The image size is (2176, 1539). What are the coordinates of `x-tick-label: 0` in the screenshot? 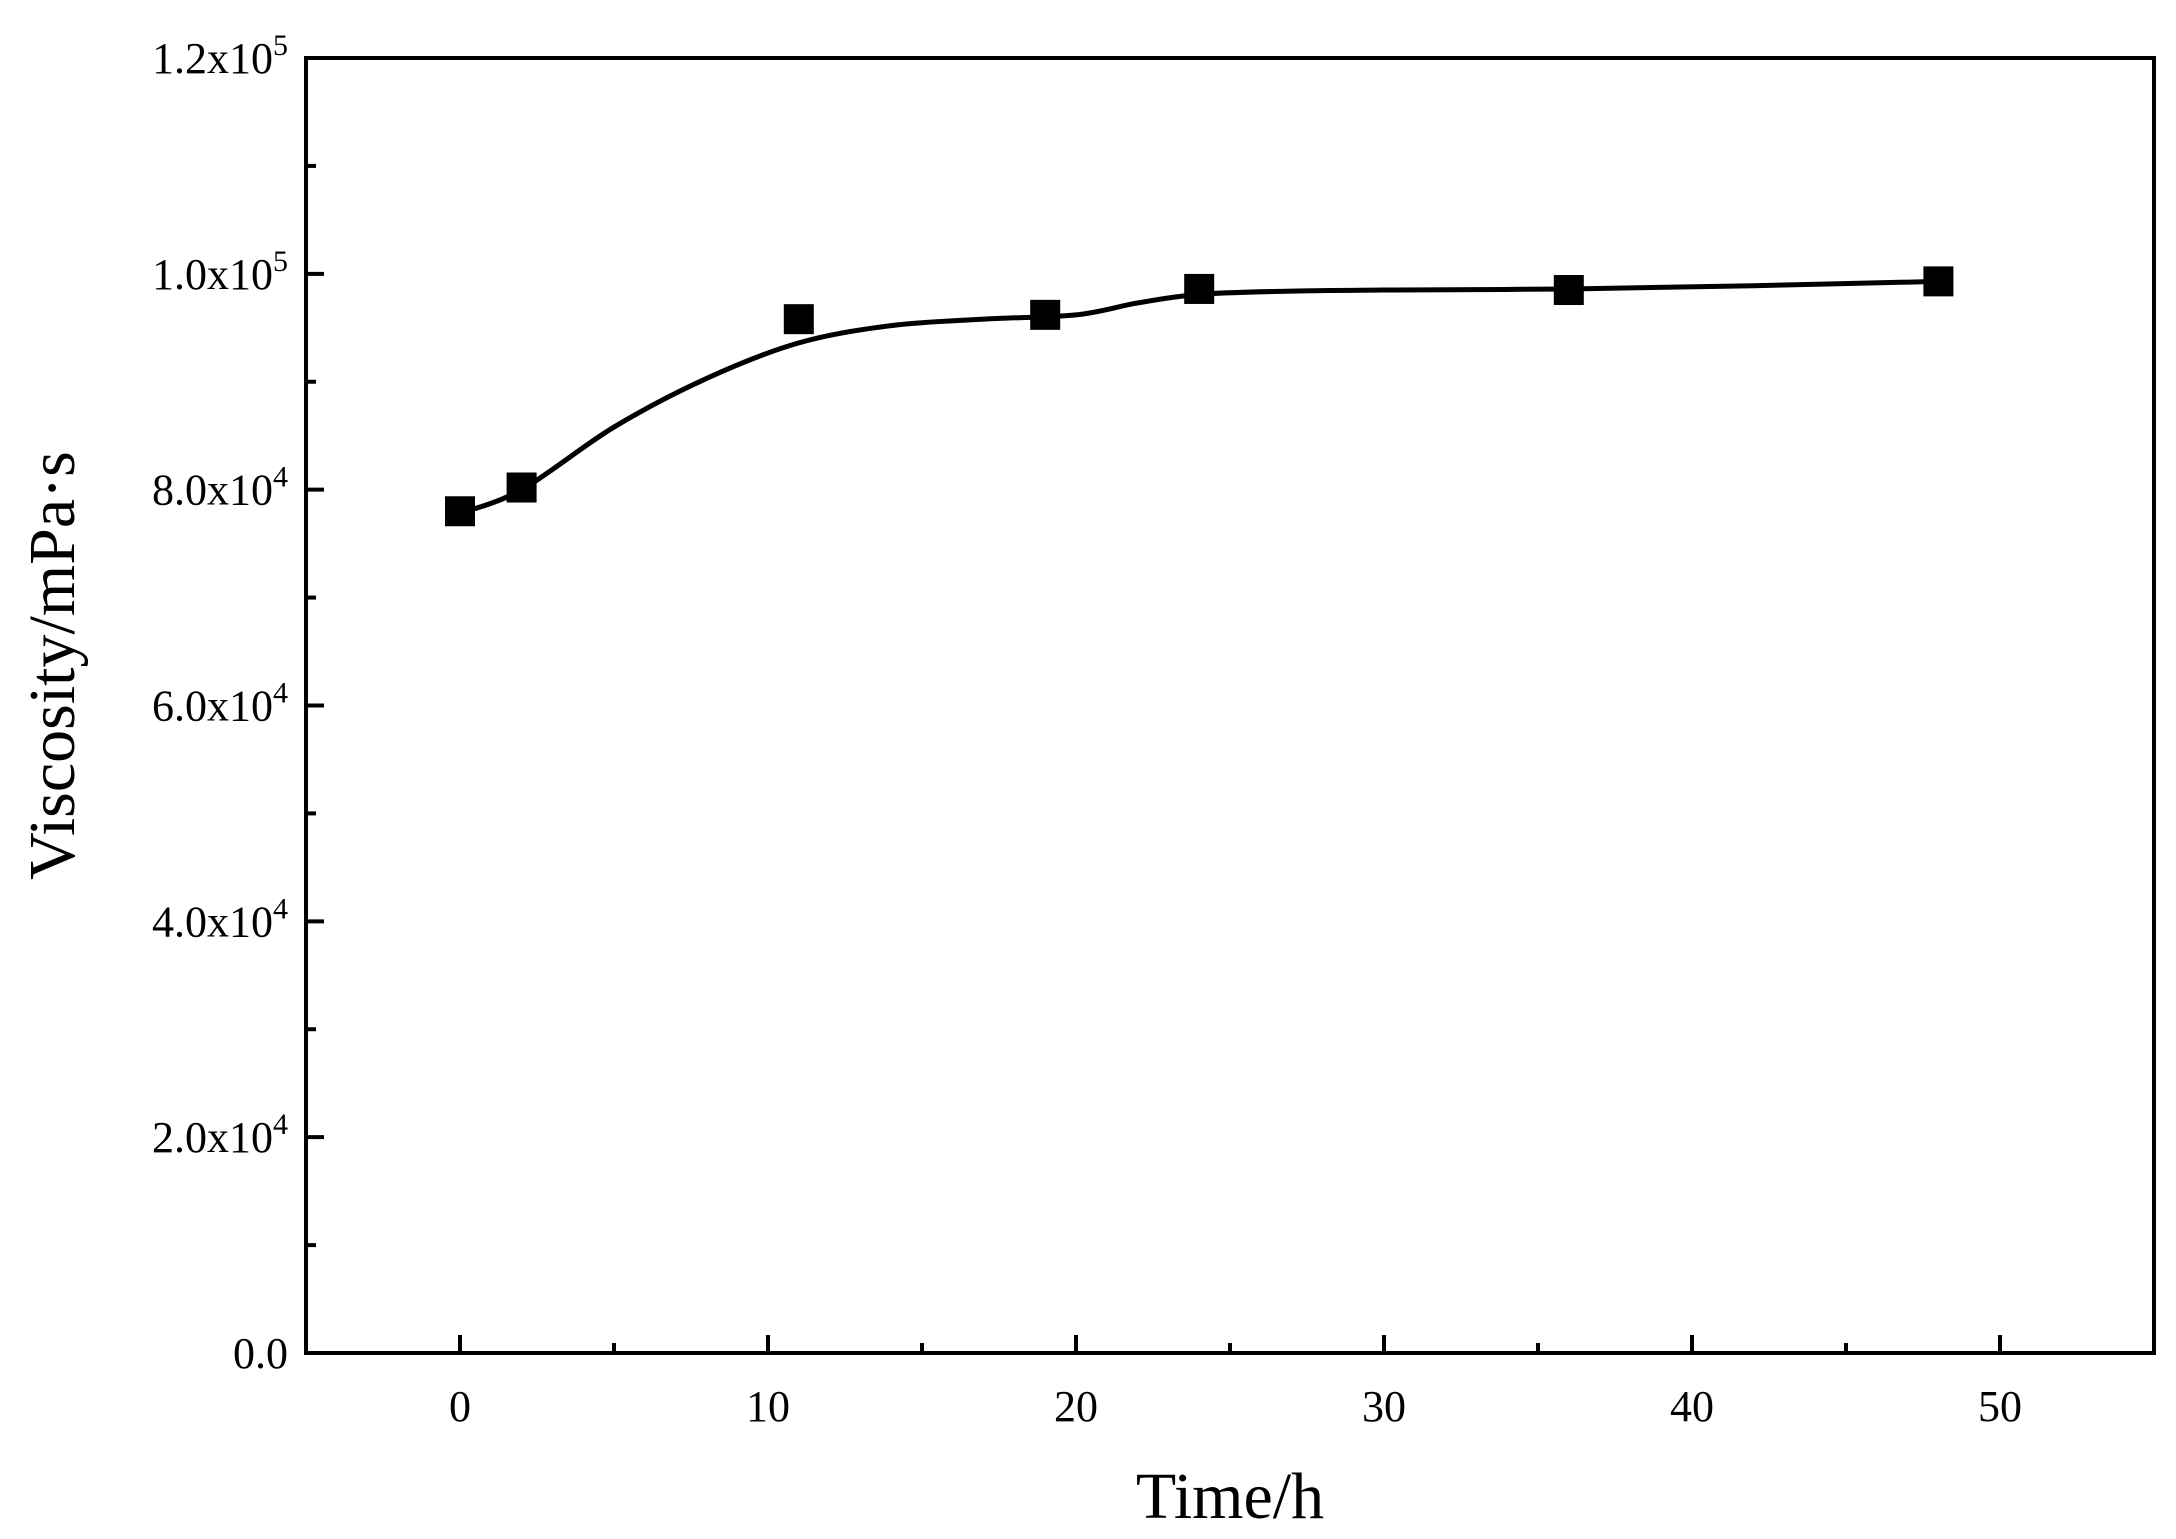 It's located at (460, 1406).